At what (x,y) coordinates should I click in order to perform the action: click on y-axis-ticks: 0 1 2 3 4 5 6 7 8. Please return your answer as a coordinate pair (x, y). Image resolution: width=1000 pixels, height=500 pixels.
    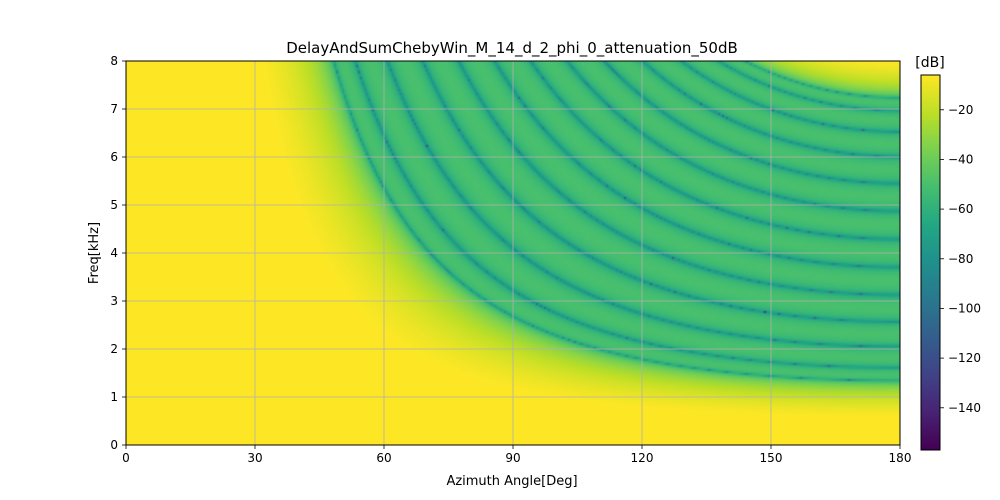
    Looking at the image, I should click on (118, 253).